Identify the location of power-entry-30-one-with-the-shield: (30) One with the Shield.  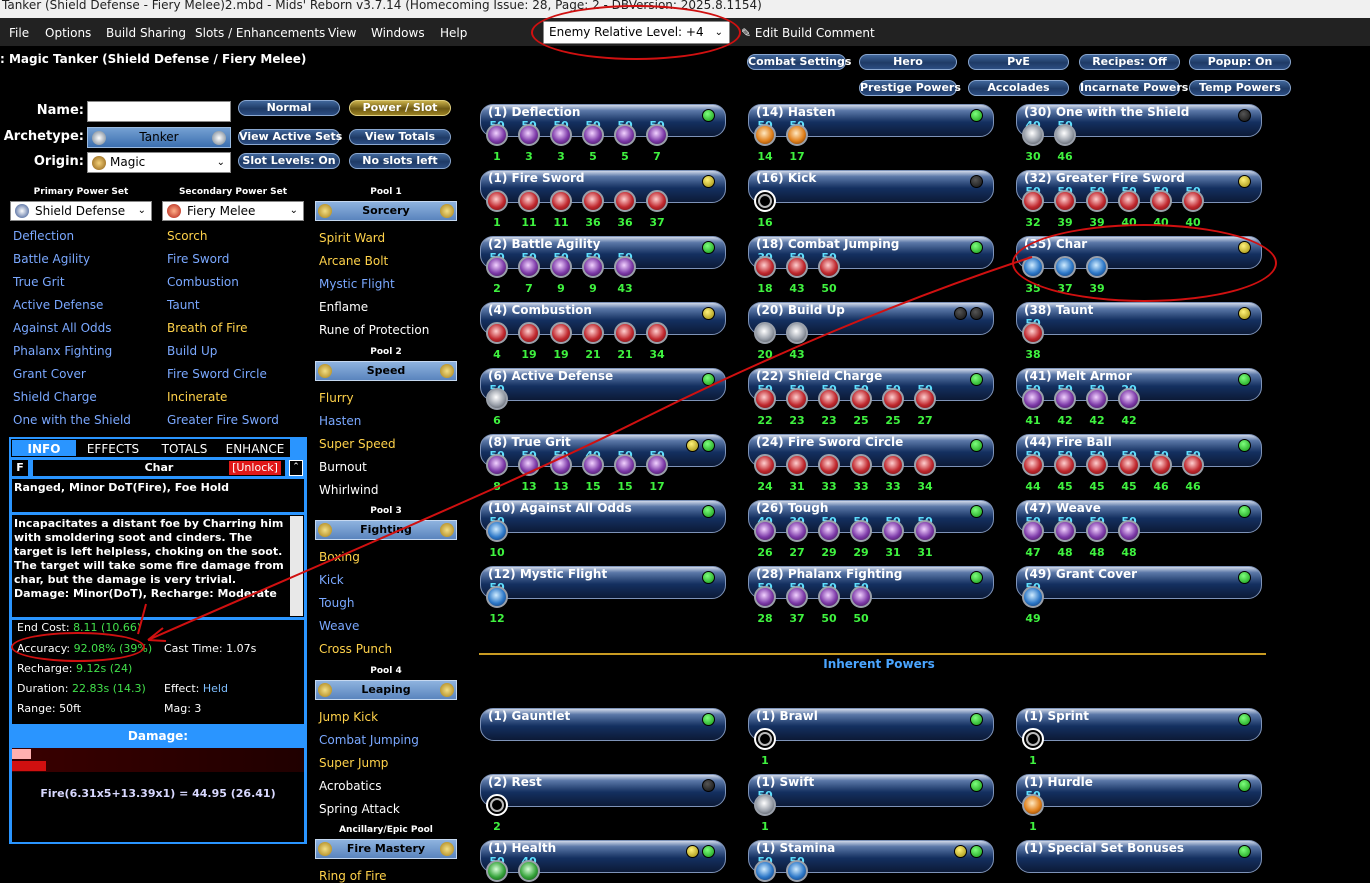
(1139, 121).